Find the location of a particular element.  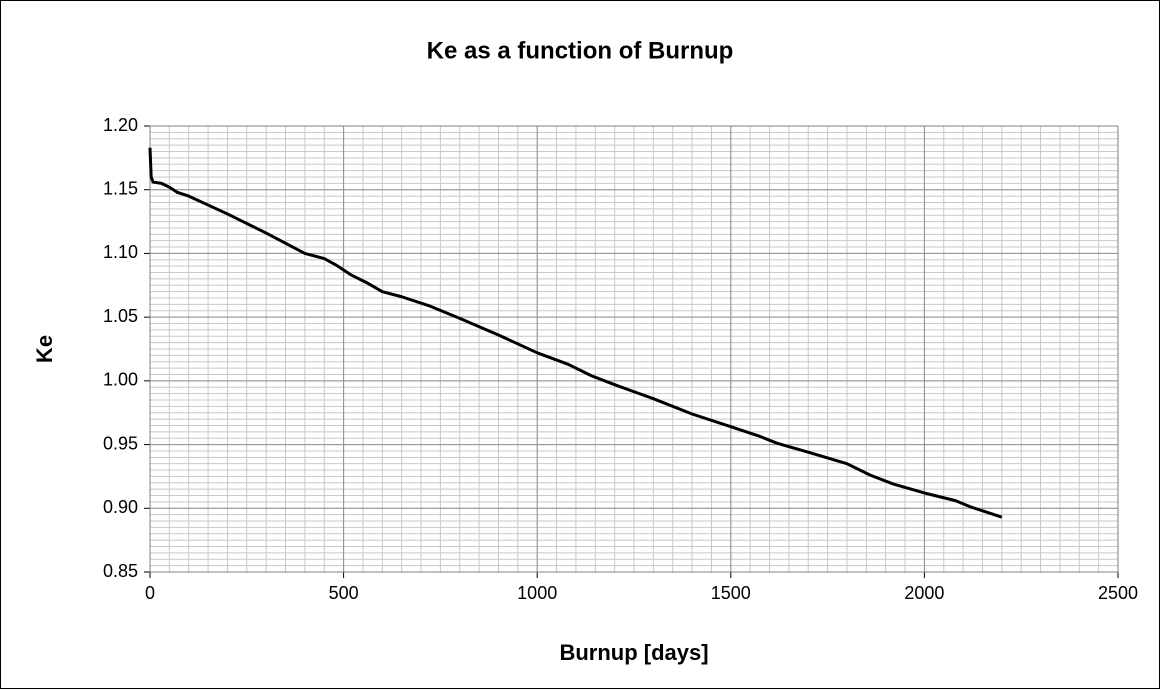

x-tick-label: 0 is located at coordinates (150, 593).